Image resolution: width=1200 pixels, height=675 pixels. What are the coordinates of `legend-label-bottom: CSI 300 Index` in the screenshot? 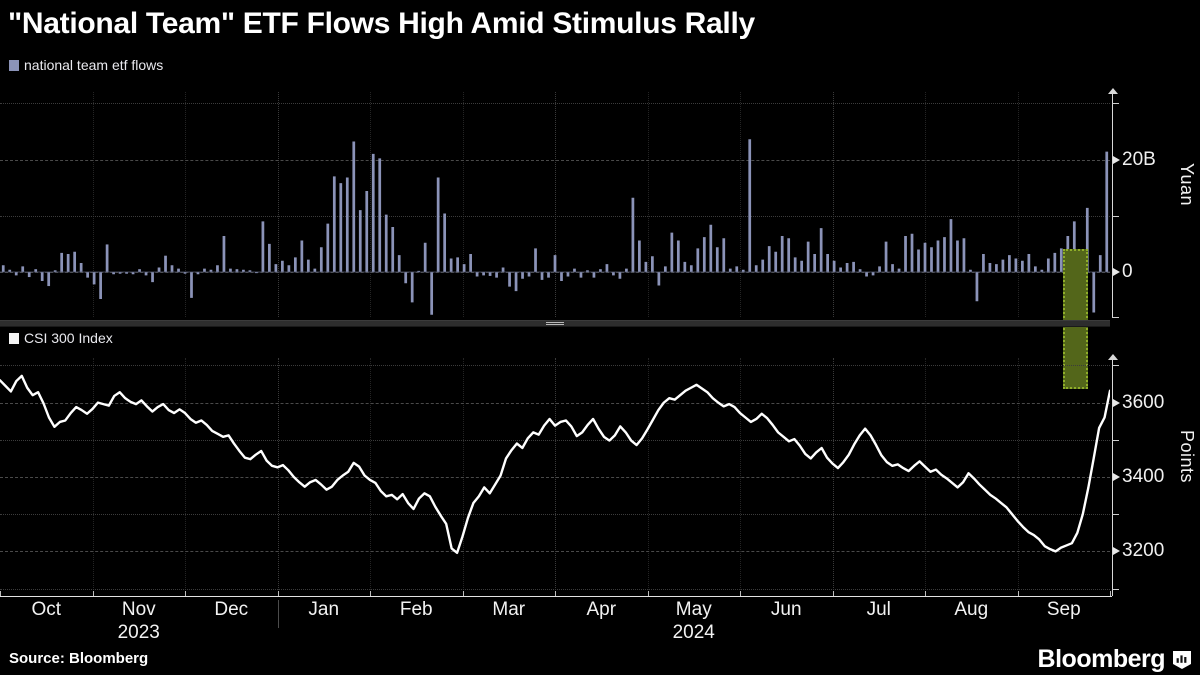 It's located at (68, 338).